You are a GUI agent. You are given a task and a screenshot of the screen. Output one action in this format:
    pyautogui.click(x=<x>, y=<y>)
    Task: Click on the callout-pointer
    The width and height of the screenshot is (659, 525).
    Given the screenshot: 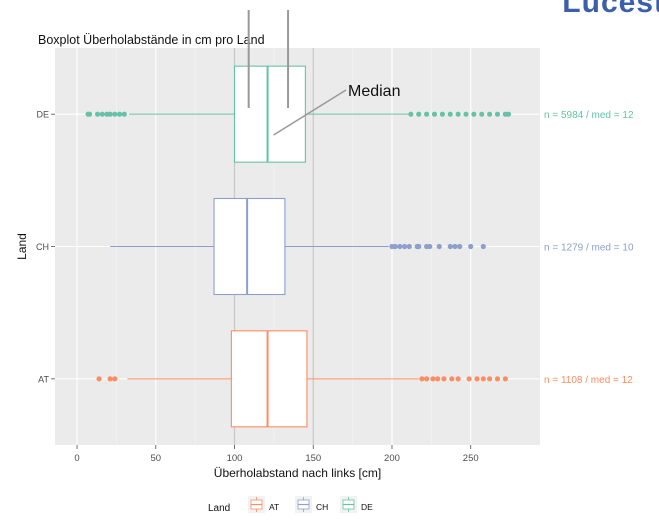 What is the action you would take?
    pyautogui.click(x=310, y=112)
    